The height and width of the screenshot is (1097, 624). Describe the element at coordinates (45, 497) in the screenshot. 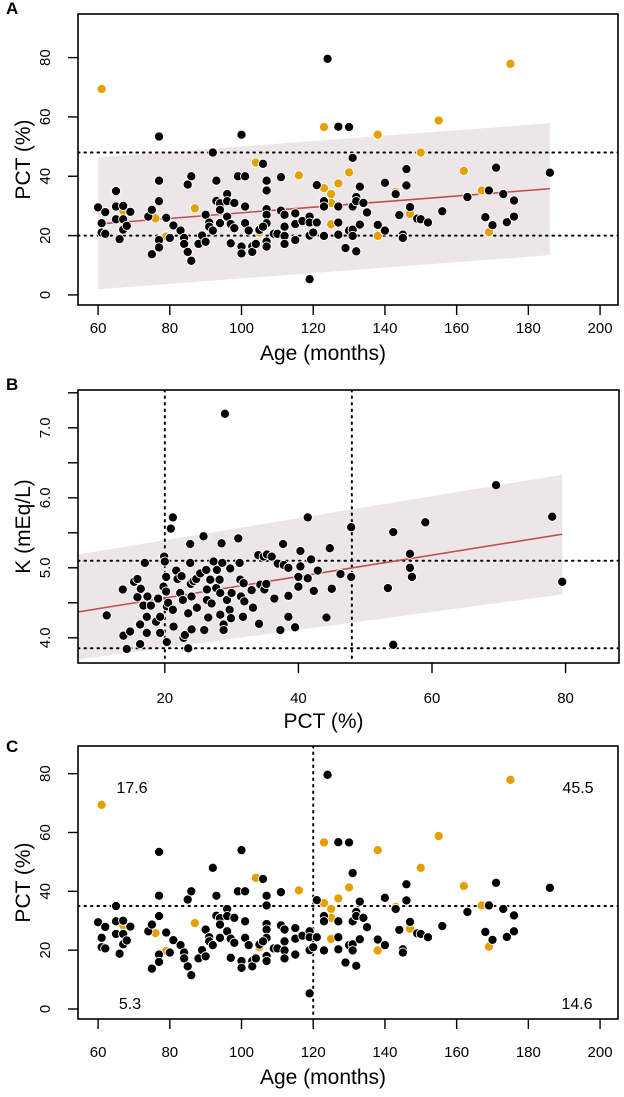

I see `y-tick-label: 6.0` at that location.